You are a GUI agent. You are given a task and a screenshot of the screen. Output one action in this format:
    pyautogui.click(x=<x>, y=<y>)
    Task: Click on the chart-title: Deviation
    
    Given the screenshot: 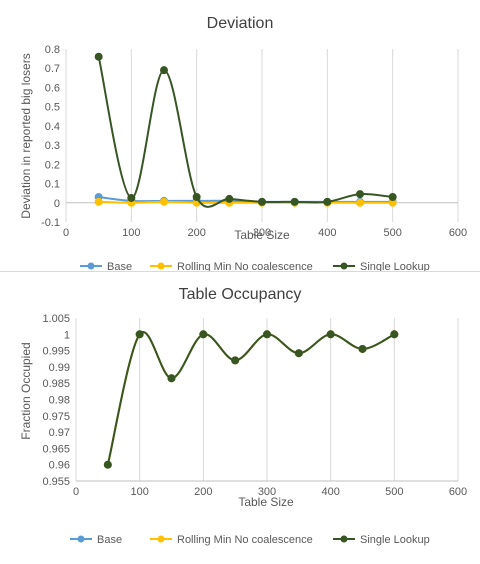 What is the action you would take?
    pyautogui.click(x=240, y=23)
    